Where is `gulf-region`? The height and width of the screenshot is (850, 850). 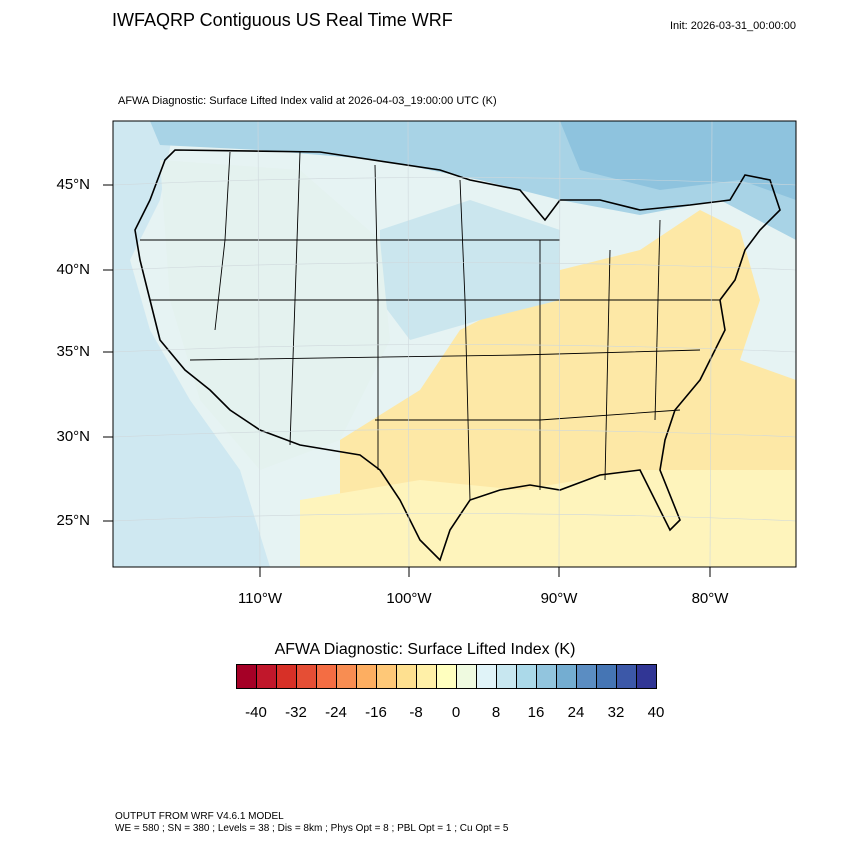
gulf-region is located at coordinates (548, 518).